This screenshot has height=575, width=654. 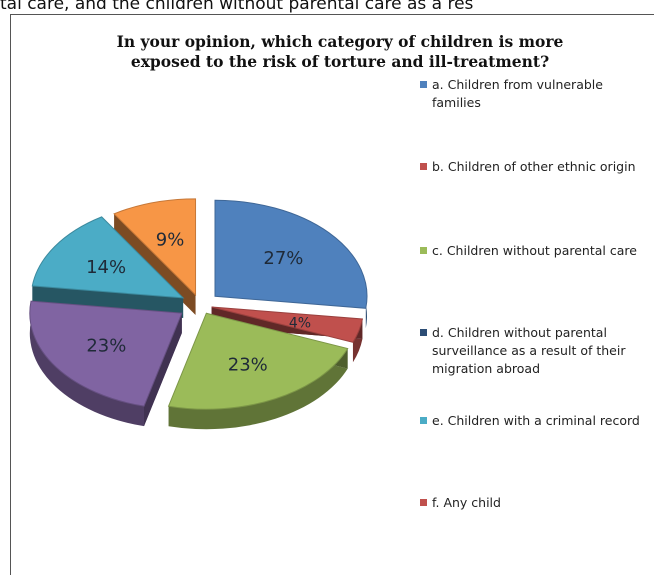 What do you see at coordinates (248, 365) in the screenshot?
I see `slice-label-2: 23%` at bounding box center [248, 365].